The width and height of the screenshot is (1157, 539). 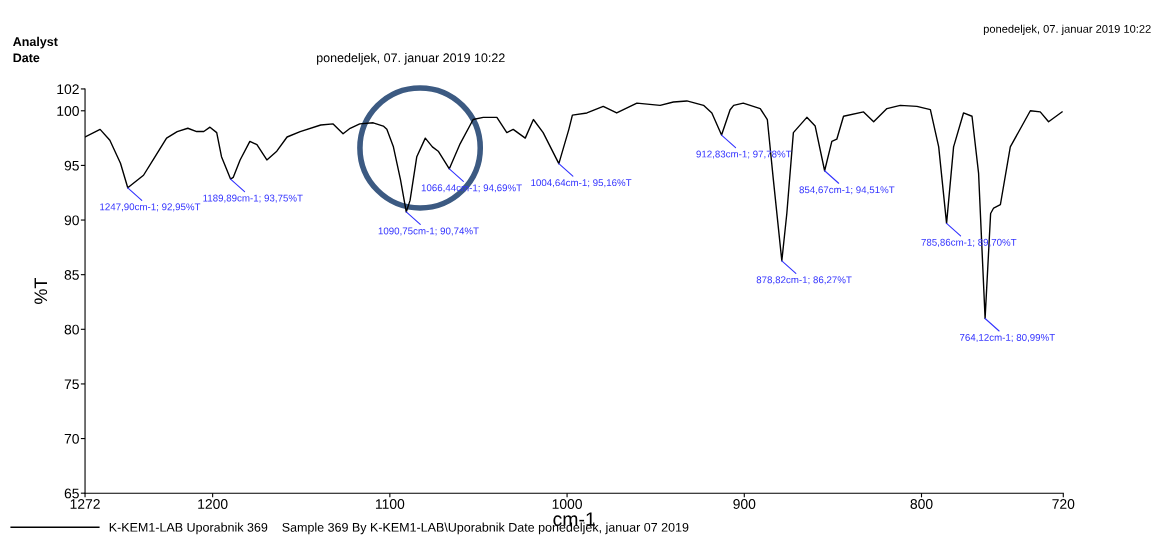 I want to click on x-tick-label: 1100, so click(x=390, y=504).